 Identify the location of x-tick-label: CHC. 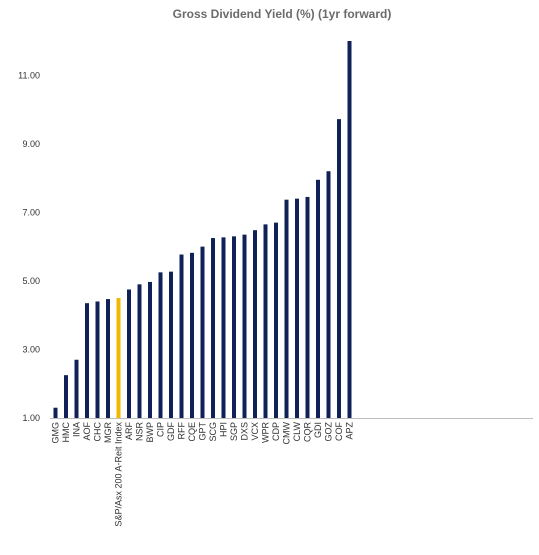
(98, 432).